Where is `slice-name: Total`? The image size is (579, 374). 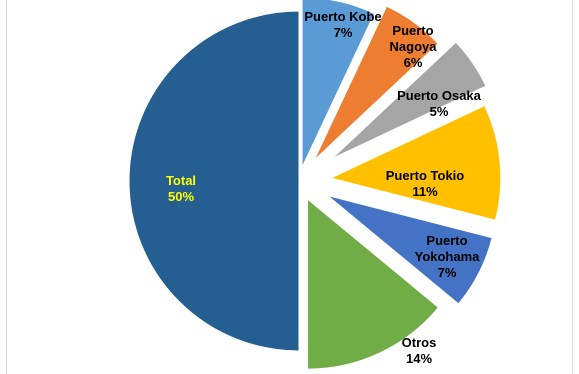
slice-name: Total is located at coordinates (181, 180).